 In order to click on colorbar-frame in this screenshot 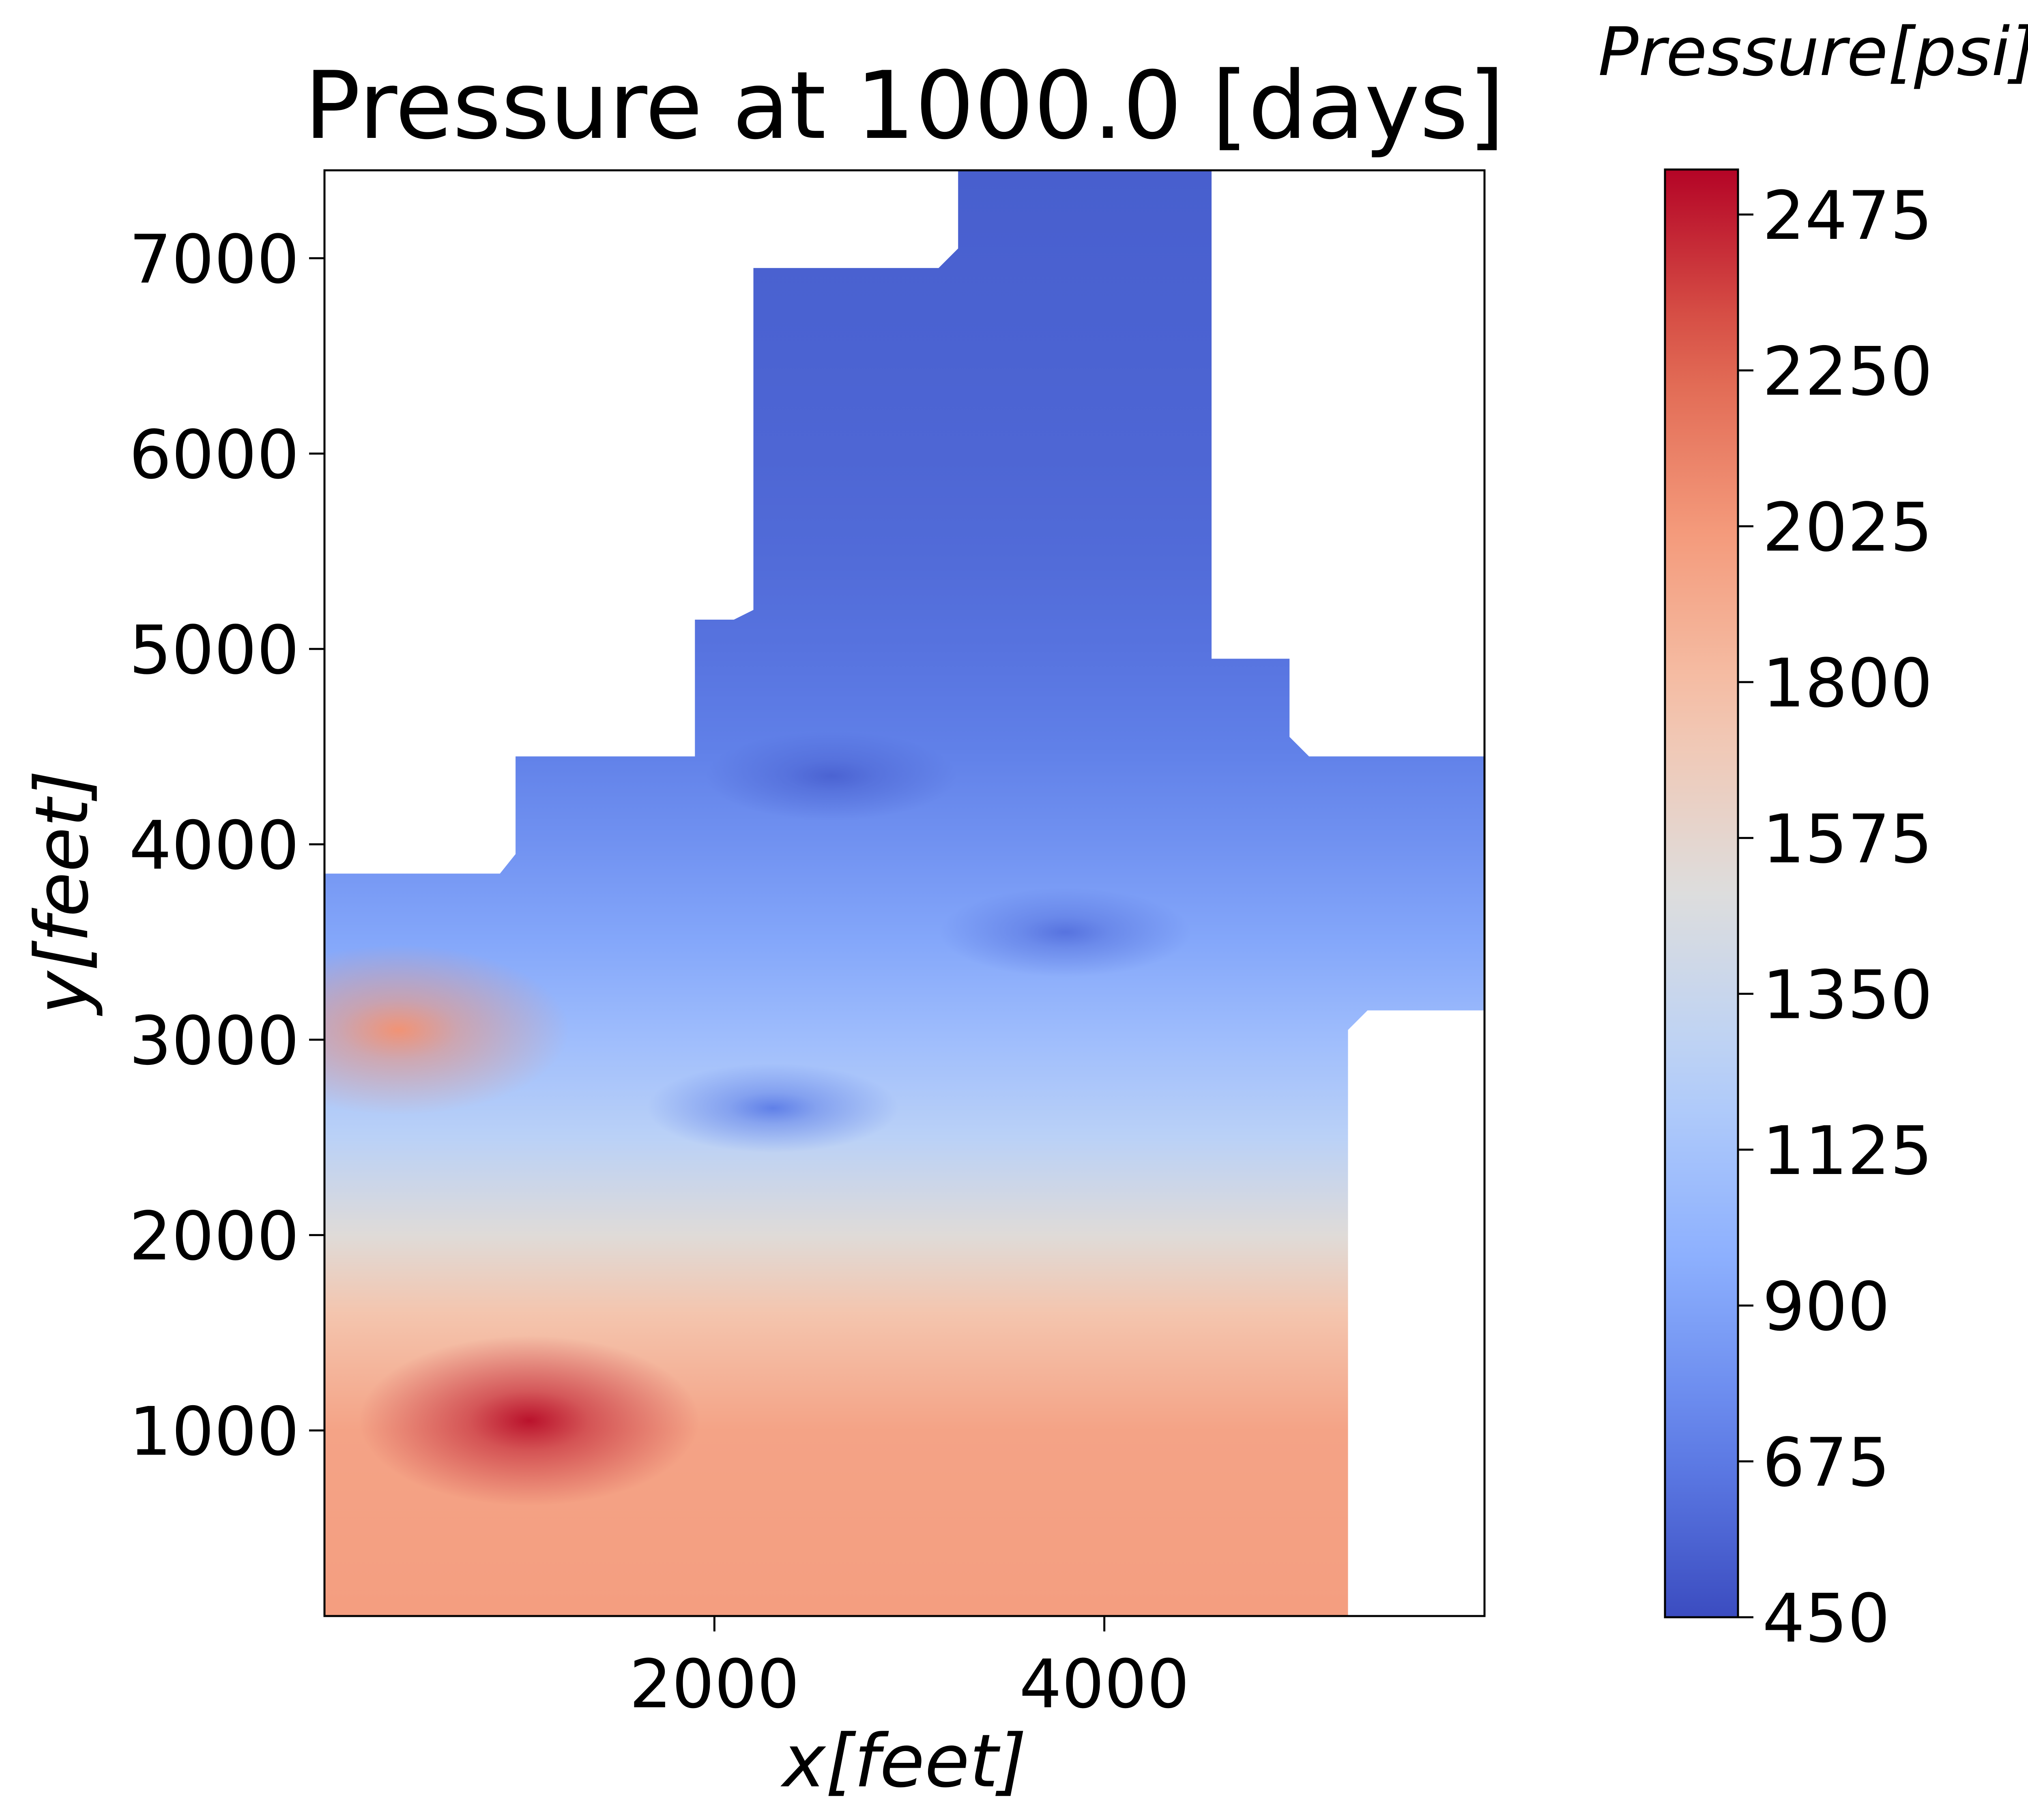, I will do `click(1702, 893)`.